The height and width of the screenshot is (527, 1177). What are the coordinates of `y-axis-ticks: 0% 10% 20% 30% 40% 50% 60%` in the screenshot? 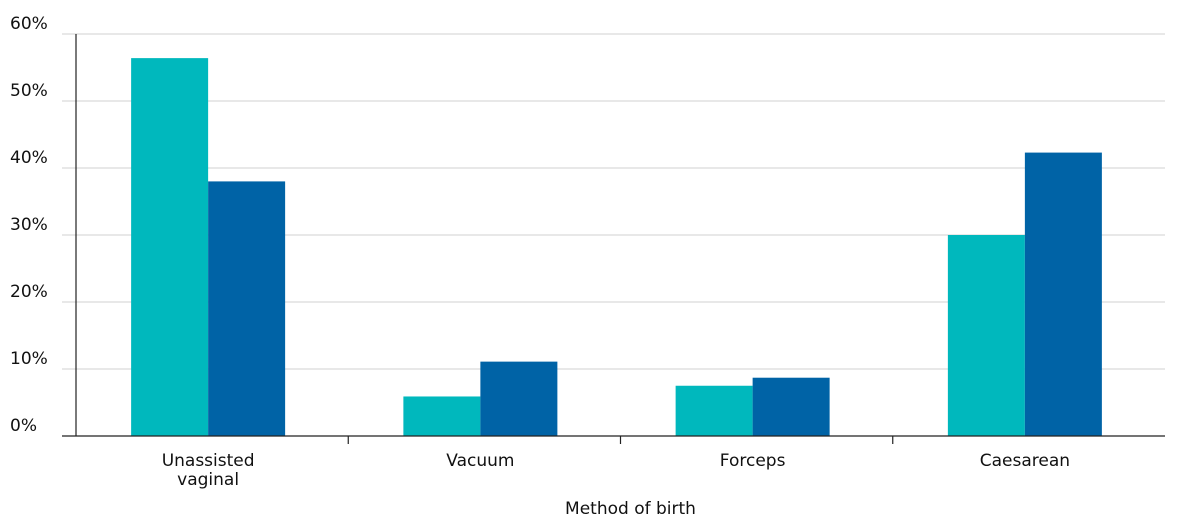 It's located at (29, 225).